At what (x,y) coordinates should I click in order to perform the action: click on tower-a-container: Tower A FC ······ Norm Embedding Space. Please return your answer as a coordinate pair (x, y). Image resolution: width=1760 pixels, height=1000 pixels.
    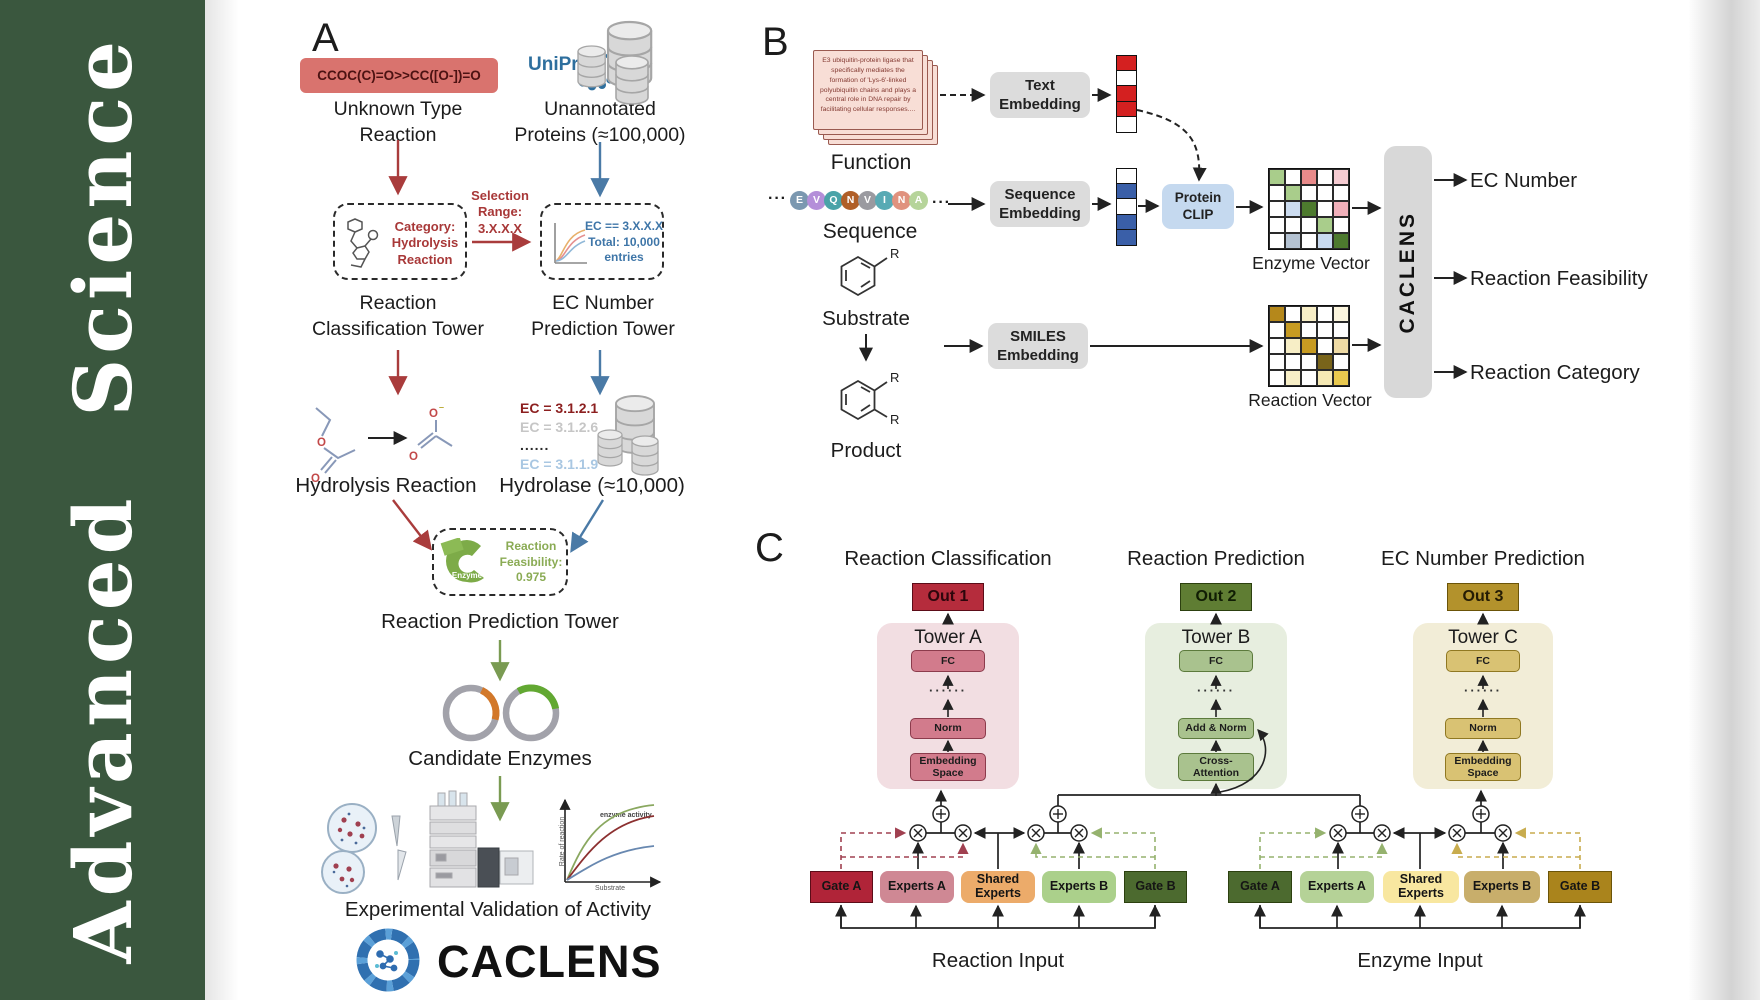
    Looking at the image, I should click on (948, 706).